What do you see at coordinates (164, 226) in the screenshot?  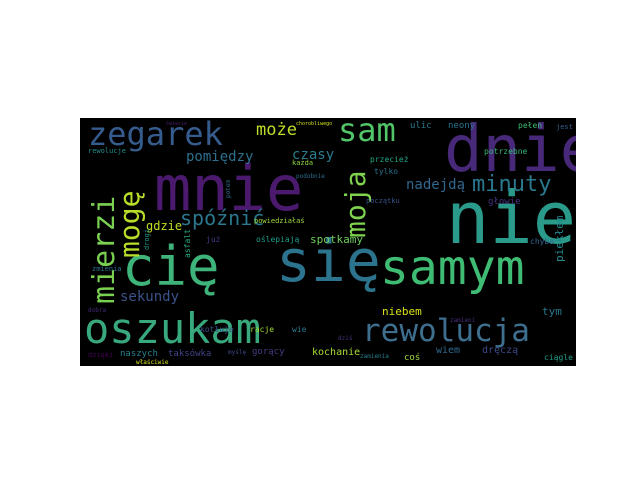 I see `word-gdzie: gdzie` at bounding box center [164, 226].